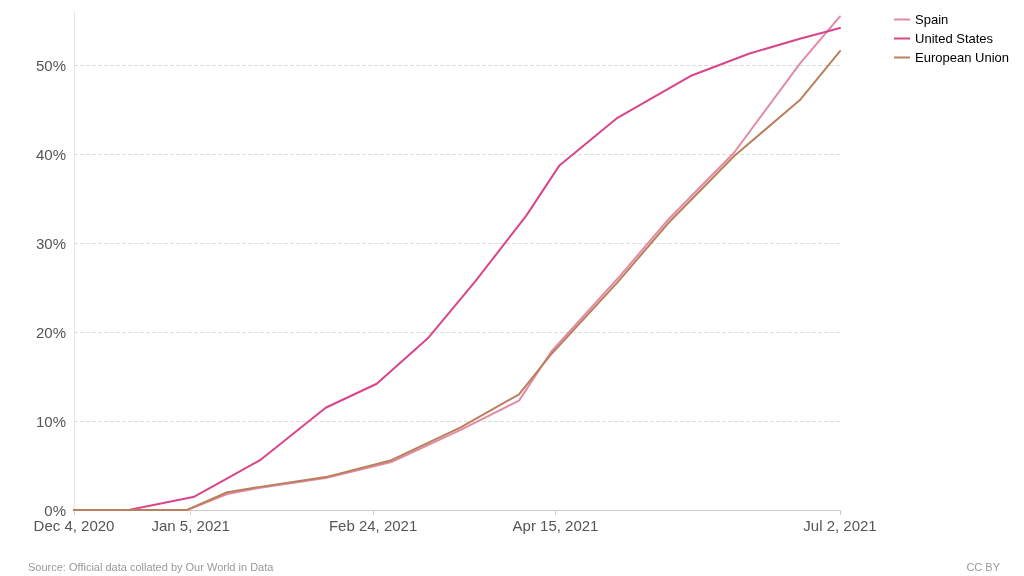 Image resolution: width=1024 pixels, height=576 pixels. What do you see at coordinates (50, 154) in the screenshot?
I see `y-tick-label: 40%` at bounding box center [50, 154].